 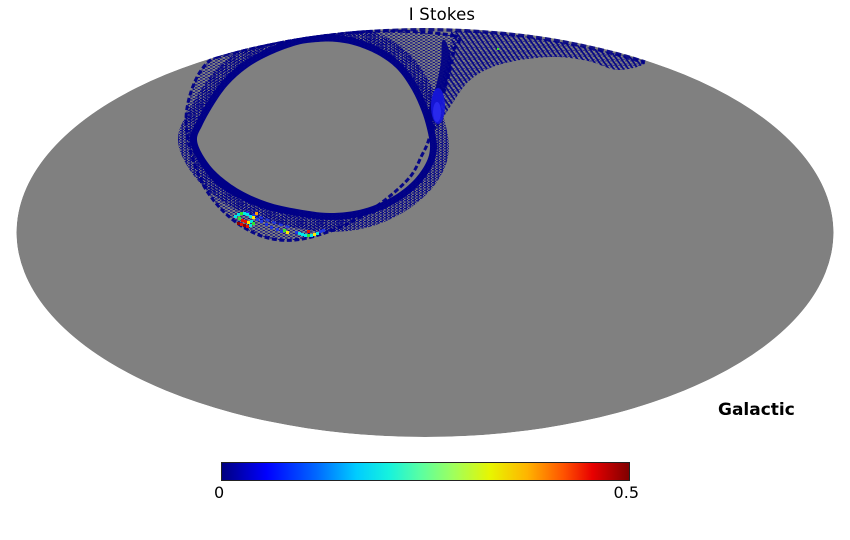 I want to click on chart-title: I Stokes, so click(x=442, y=14).